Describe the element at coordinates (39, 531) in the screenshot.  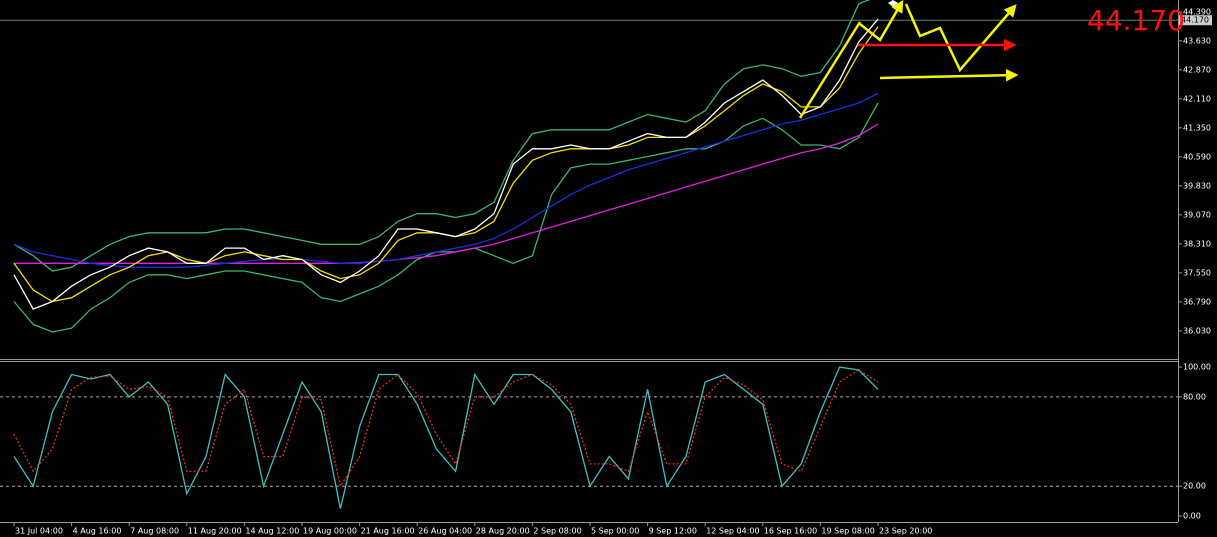
I see `x-tick-label: 31 Jul 04:00` at that location.